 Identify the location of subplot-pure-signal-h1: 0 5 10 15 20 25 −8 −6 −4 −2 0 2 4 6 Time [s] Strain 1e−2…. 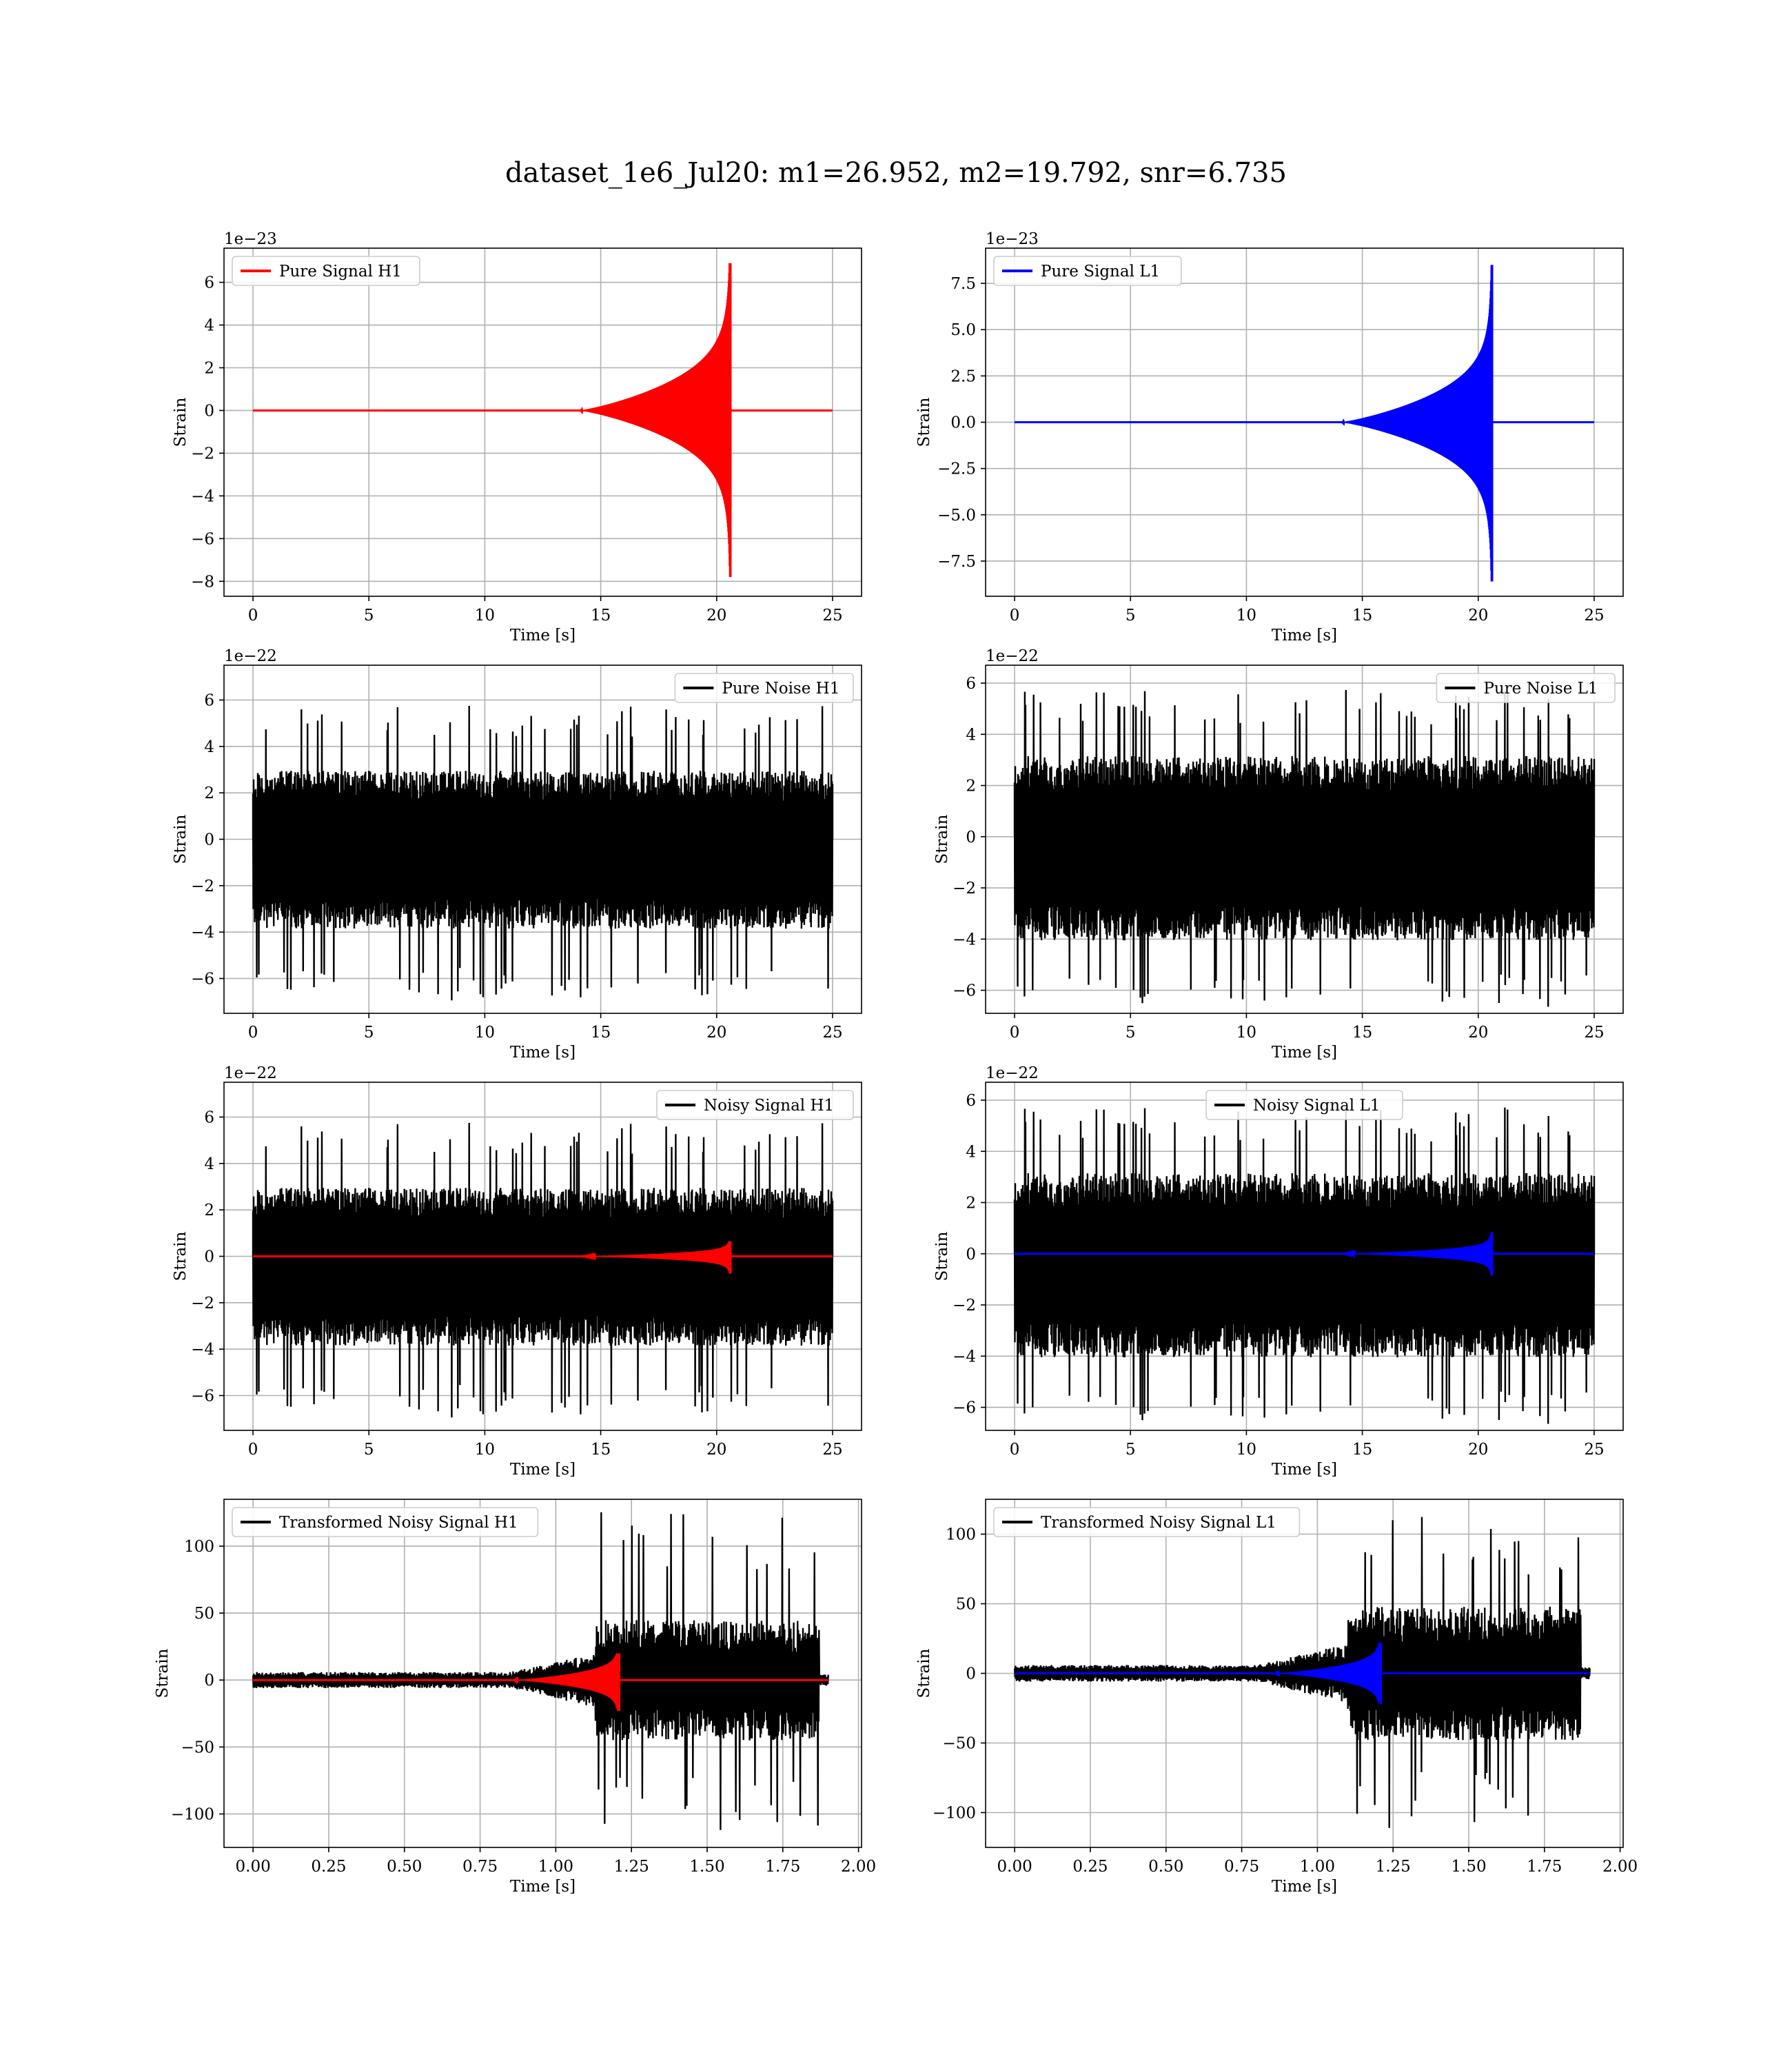
(517, 437).